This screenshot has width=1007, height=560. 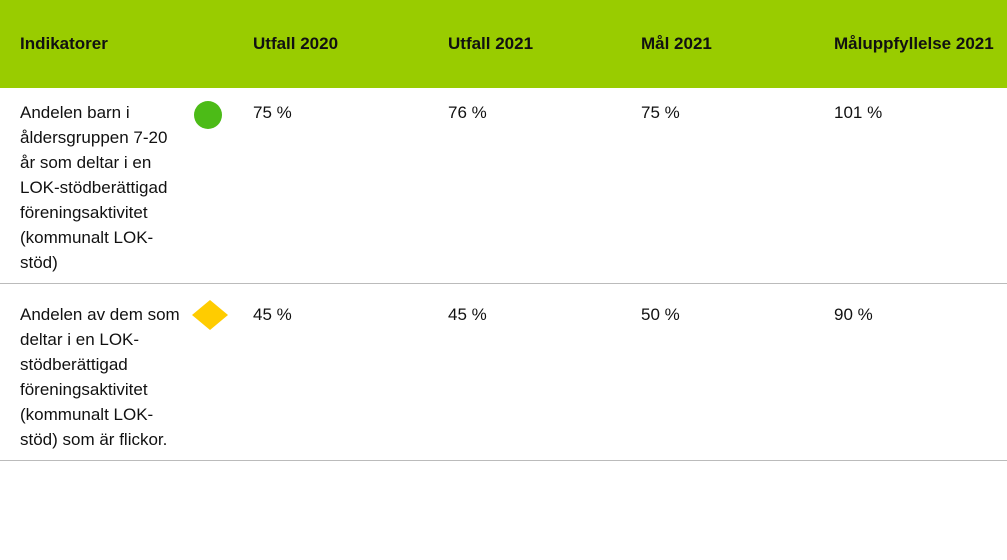 I want to click on header-cell: Indikatorer, so click(x=95, y=44).